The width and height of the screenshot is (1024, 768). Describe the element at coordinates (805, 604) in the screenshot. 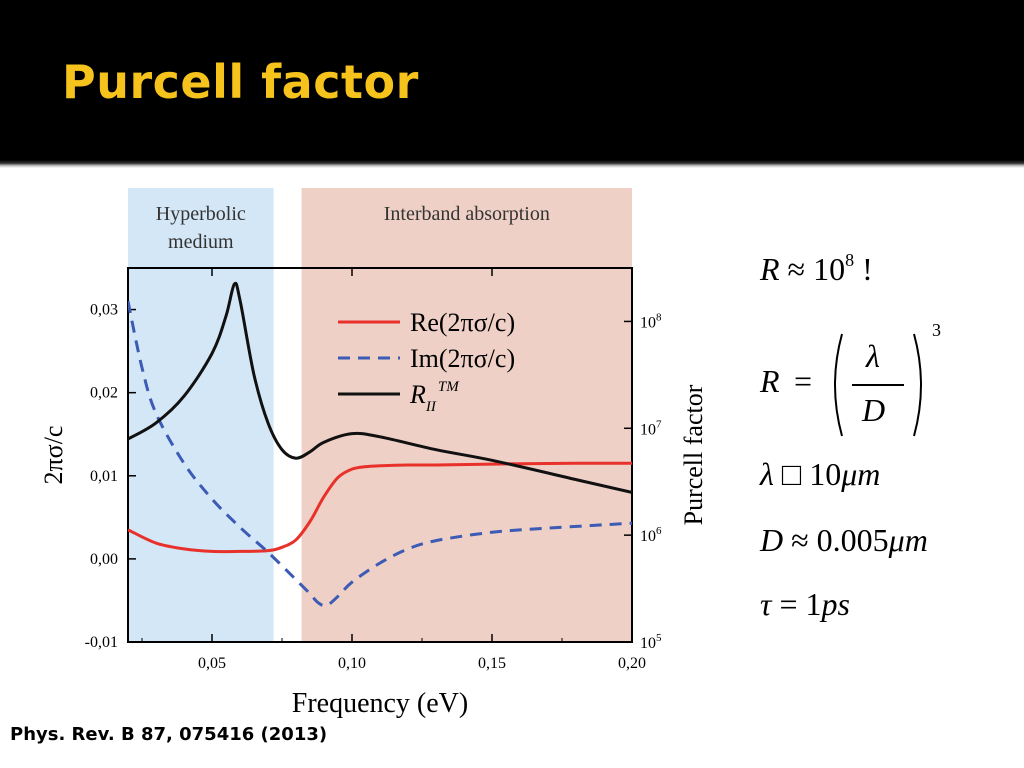

I see `formula-tau: τ = 1ps` at that location.